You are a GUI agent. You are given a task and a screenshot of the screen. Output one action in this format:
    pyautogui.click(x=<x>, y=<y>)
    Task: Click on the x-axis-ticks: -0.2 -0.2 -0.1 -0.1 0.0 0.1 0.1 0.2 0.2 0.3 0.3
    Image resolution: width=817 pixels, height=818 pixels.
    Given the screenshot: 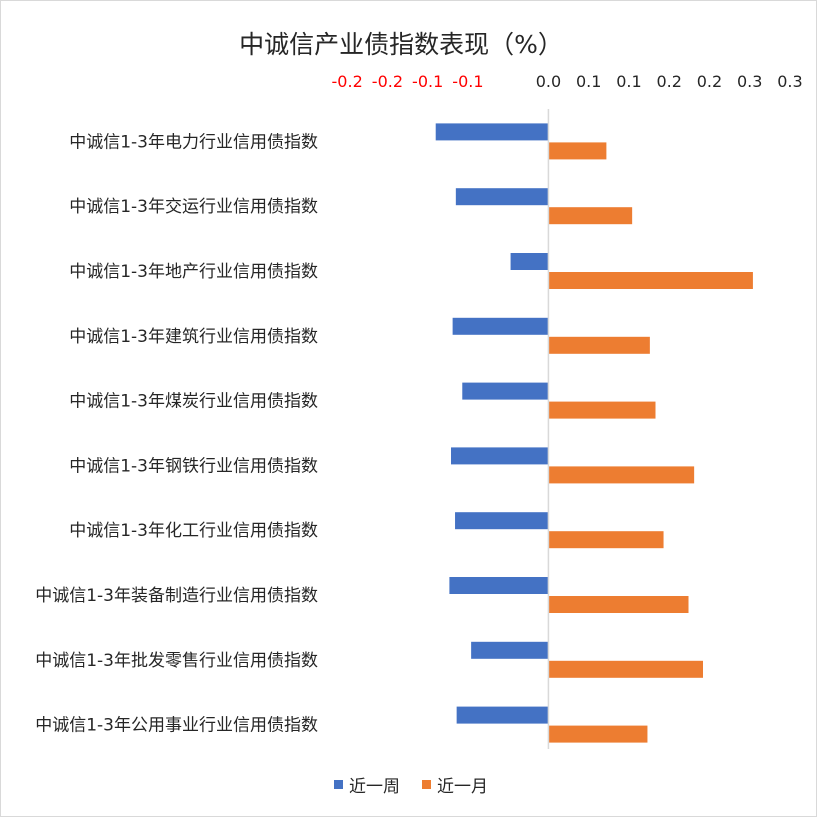 What is the action you would take?
    pyautogui.click(x=567, y=81)
    